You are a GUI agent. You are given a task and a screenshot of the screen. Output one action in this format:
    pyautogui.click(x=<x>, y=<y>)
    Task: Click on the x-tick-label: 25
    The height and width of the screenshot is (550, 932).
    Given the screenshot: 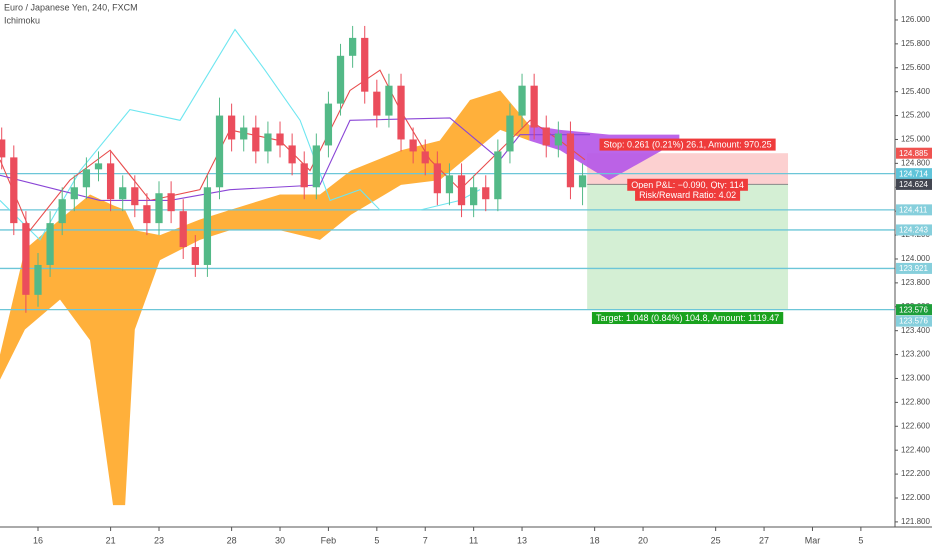 What is the action you would take?
    pyautogui.click(x=716, y=540)
    